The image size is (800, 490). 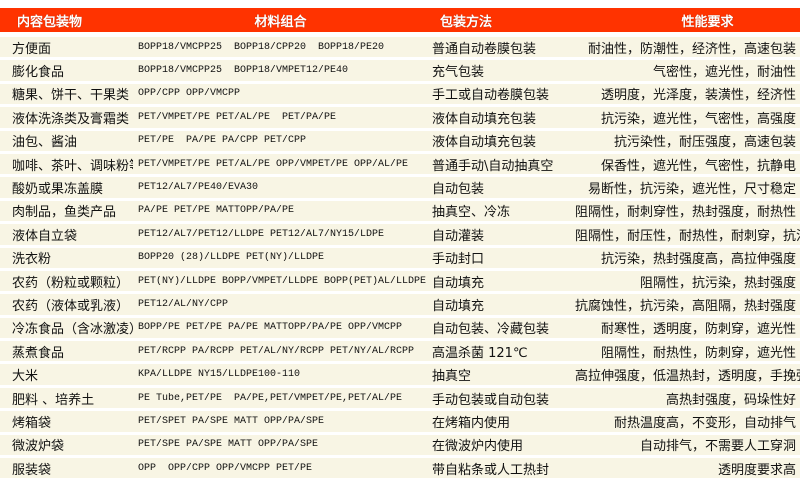 What do you see at coordinates (491, 400) in the screenshot?
I see `cell-method: 手动包装或自动包装` at bounding box center [491, 400].